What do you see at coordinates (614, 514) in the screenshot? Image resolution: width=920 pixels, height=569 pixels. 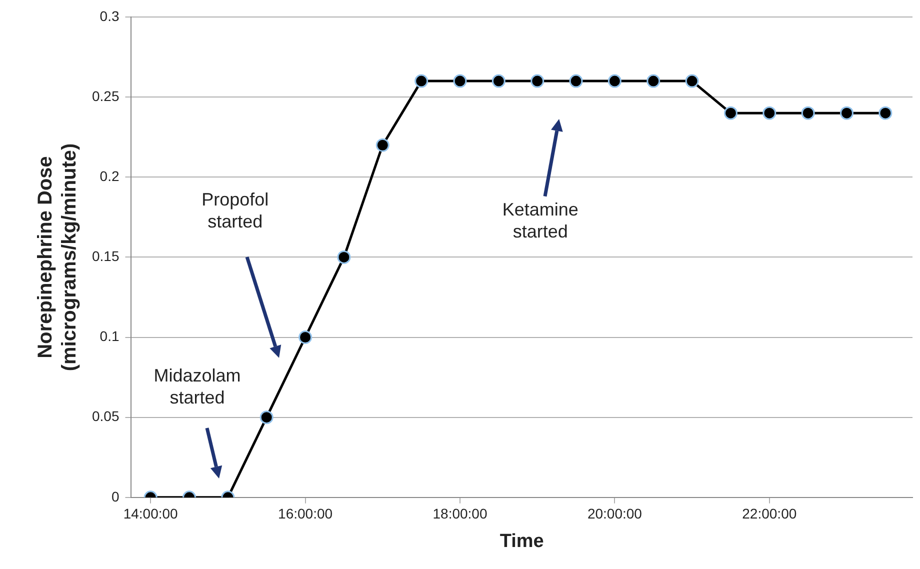 I see `x-tick-label: 20:00:00` at bounding box center [614, 514].